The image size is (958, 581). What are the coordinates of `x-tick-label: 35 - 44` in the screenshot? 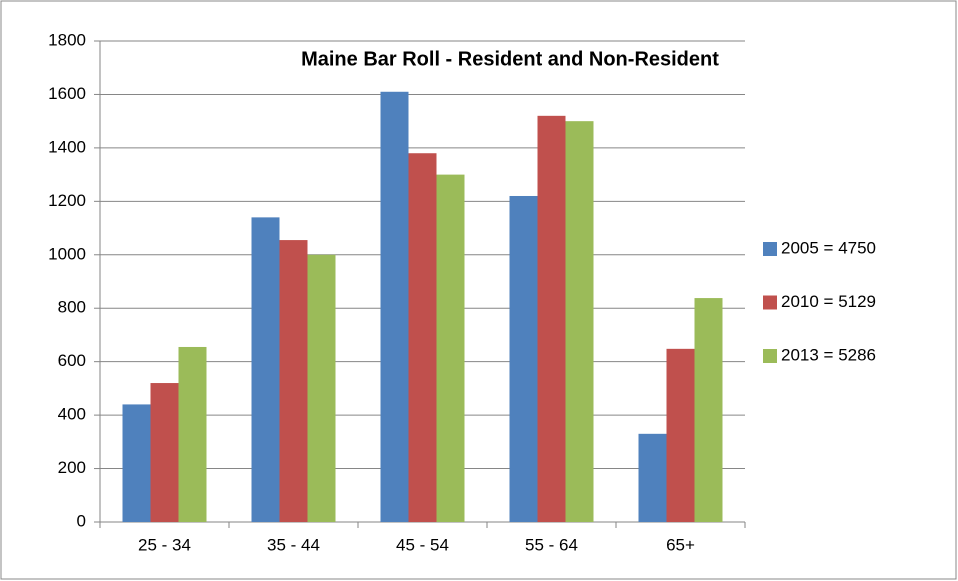 It's located at (293, 544).